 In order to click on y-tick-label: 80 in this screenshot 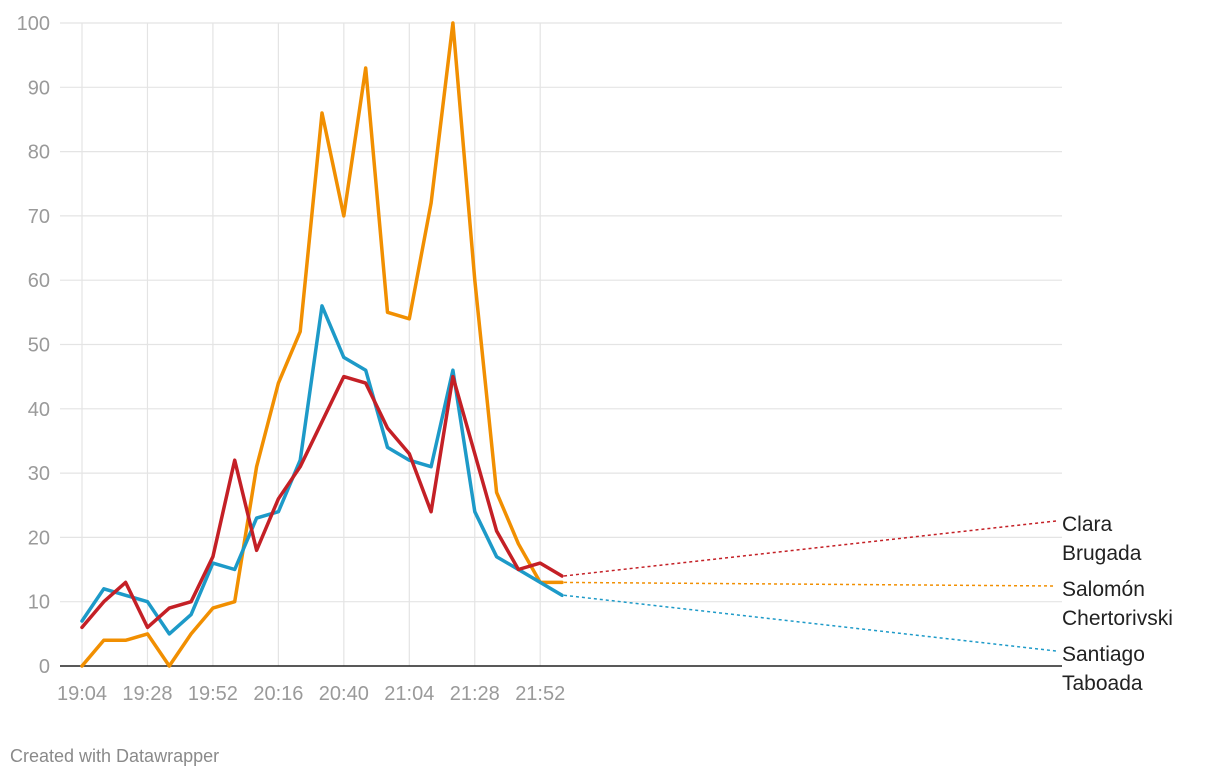, I will do `click(39, 153)`.